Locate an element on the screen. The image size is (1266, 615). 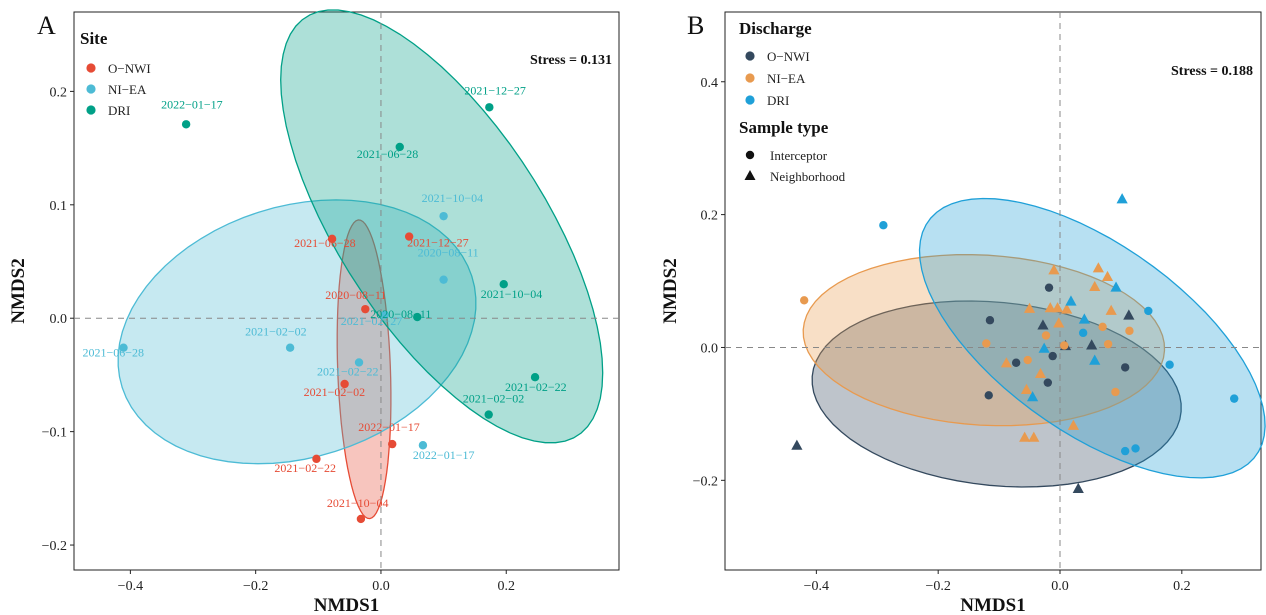
panel-a-ylabel: NMDS2 is located at coordinates (18, 290).